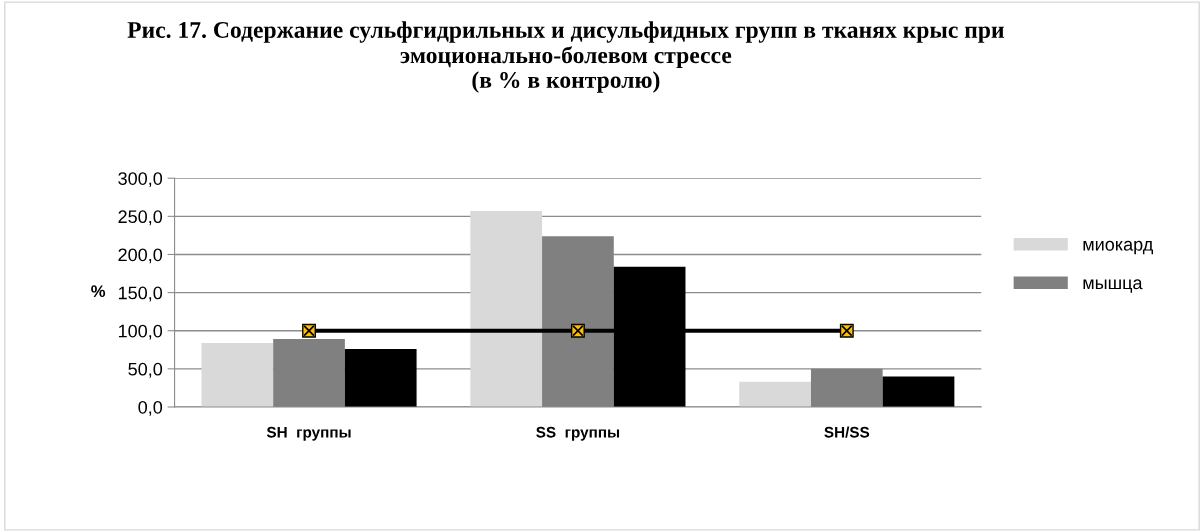 This screenshot has height=532, width=1204. Describe the element at coordinates (140, 180) in the screenshot. I see `y-tick-label: 300,0` at that location.